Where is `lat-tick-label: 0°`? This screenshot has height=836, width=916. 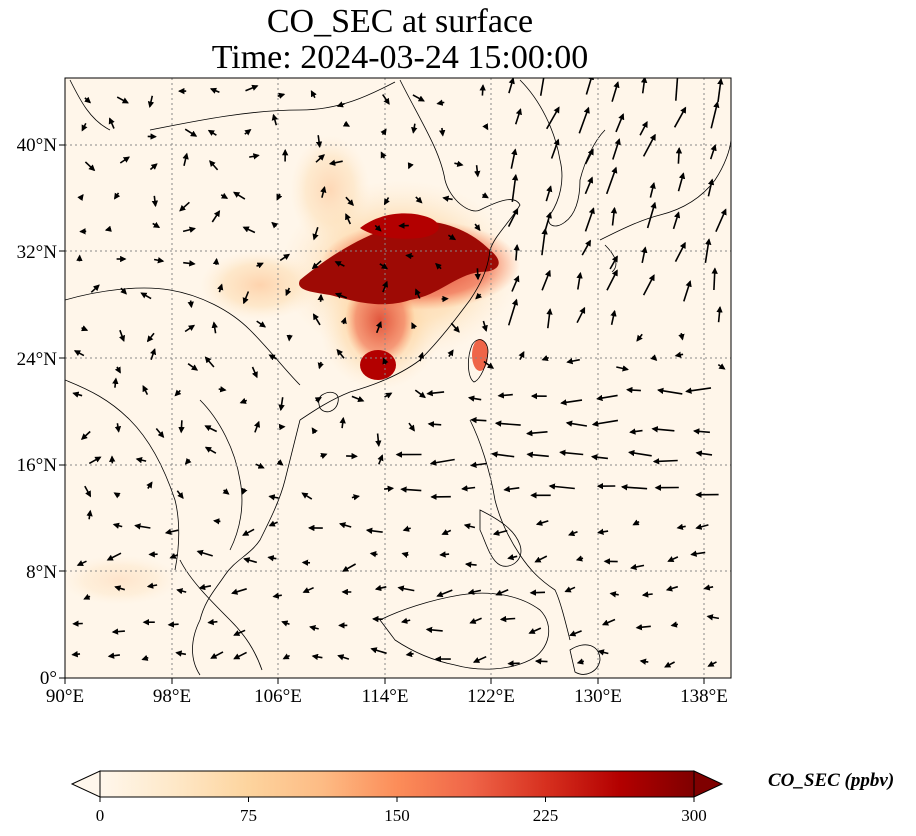 lat-tick-label: 0° is located at coordinates (48, 678).